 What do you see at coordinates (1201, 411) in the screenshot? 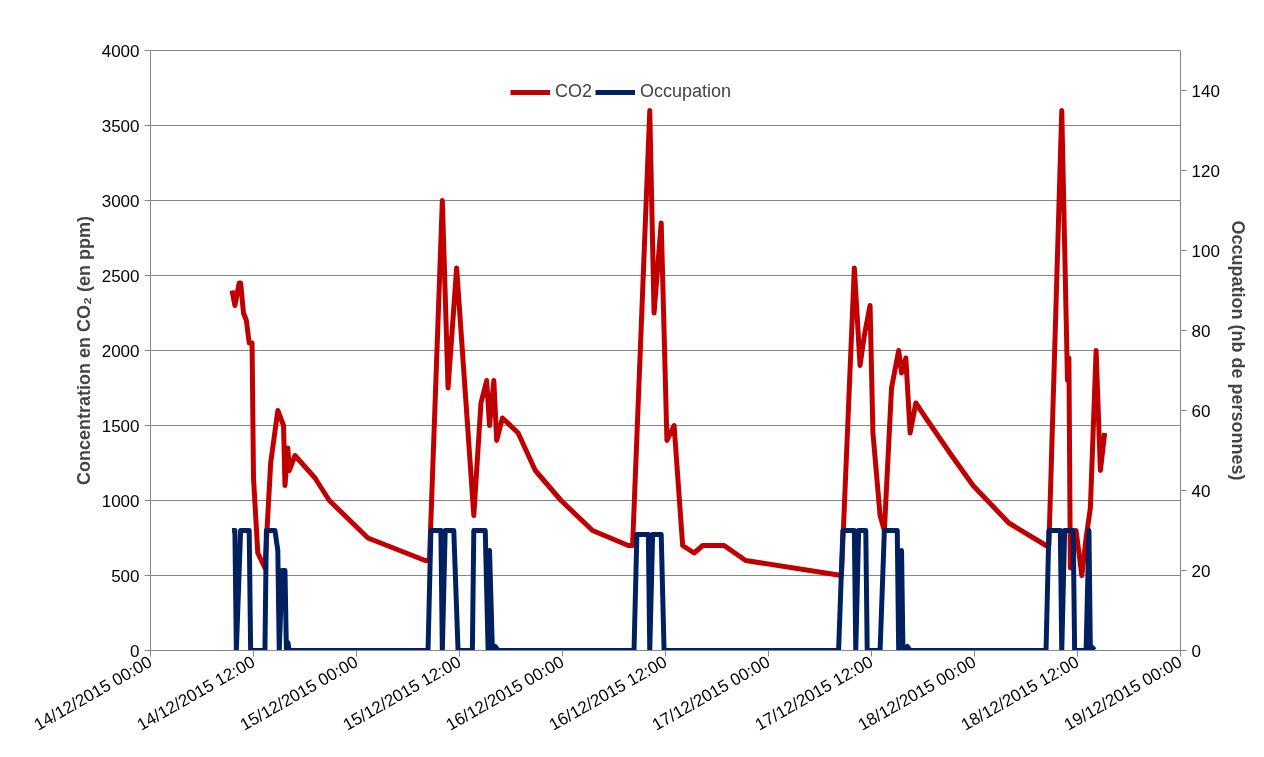
I see `y2-tick-label: 60` at bounding box center [1201, 411].